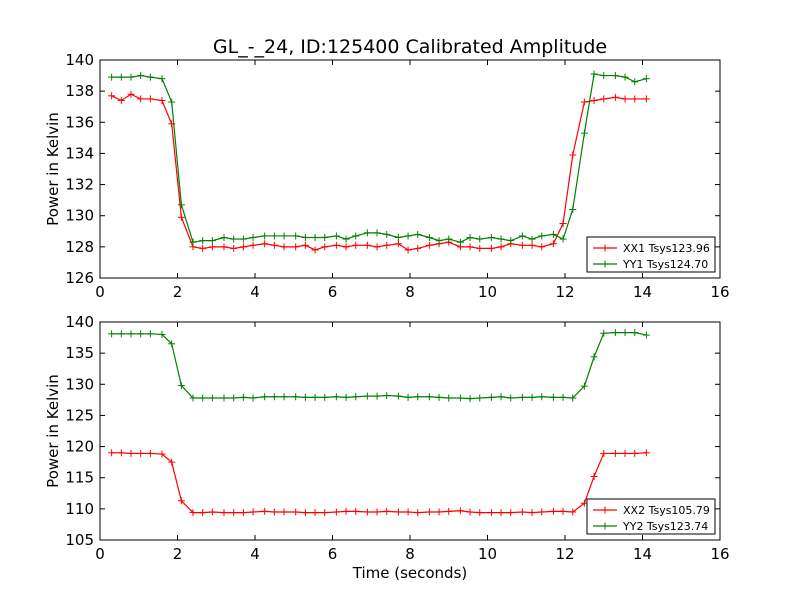  What do you see at coordinates (79, 278) in the screenshot?
I see `top-plot-ytick-label: 126` at bounding box center [79, 278].